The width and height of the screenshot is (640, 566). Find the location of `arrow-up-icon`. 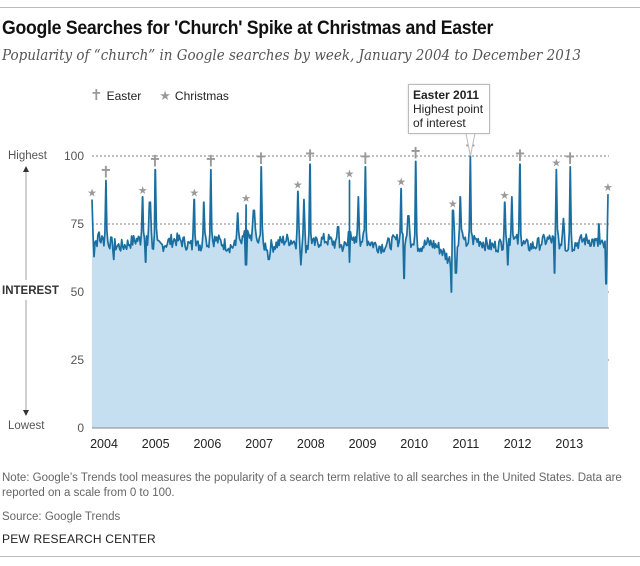

arrow-up-icon is located at coordinates (26, 169).